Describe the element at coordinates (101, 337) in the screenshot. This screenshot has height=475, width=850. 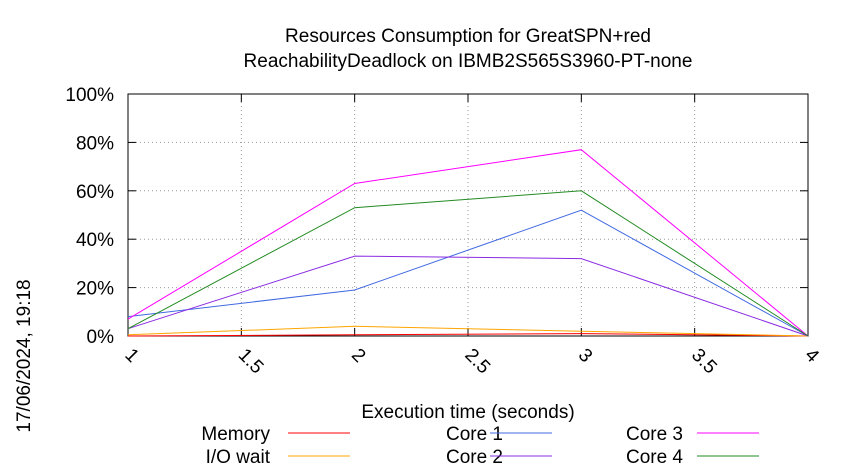
I see `y-tick-label: 0%` at that location.